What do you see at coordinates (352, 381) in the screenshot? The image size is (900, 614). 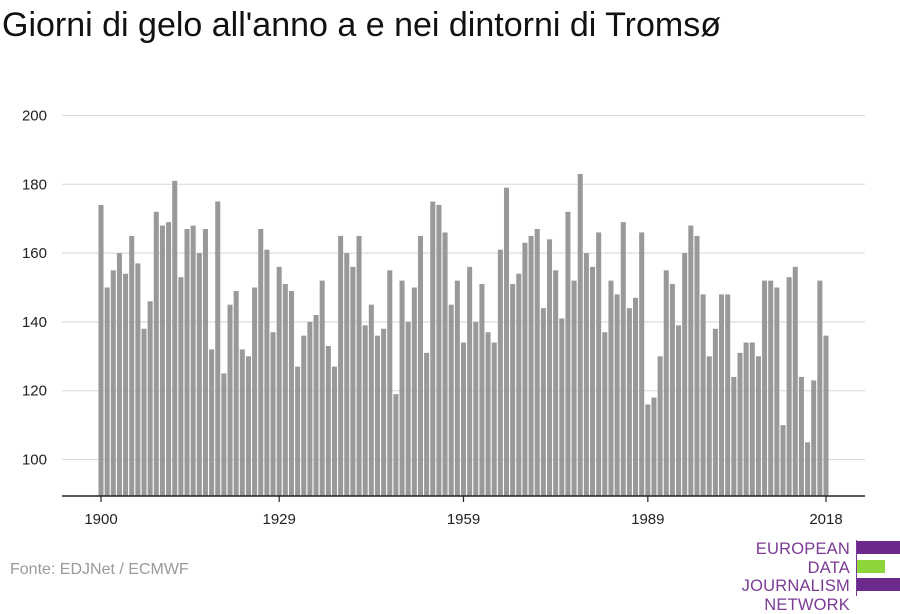 I see `bar-1941` at bounding box center [352, 381].